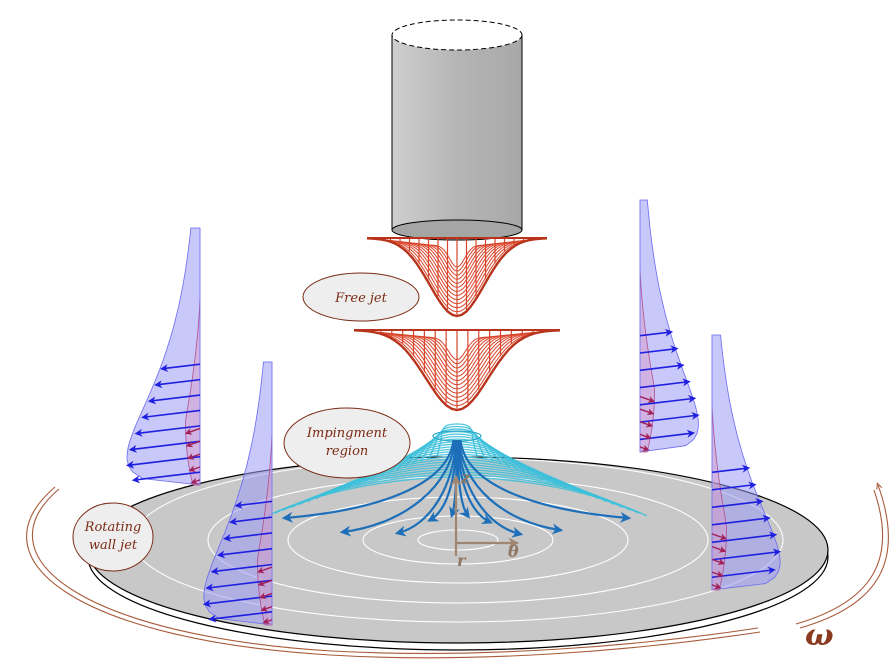  I want to click on free-jet-callout: Free jet, so click(361, 297).